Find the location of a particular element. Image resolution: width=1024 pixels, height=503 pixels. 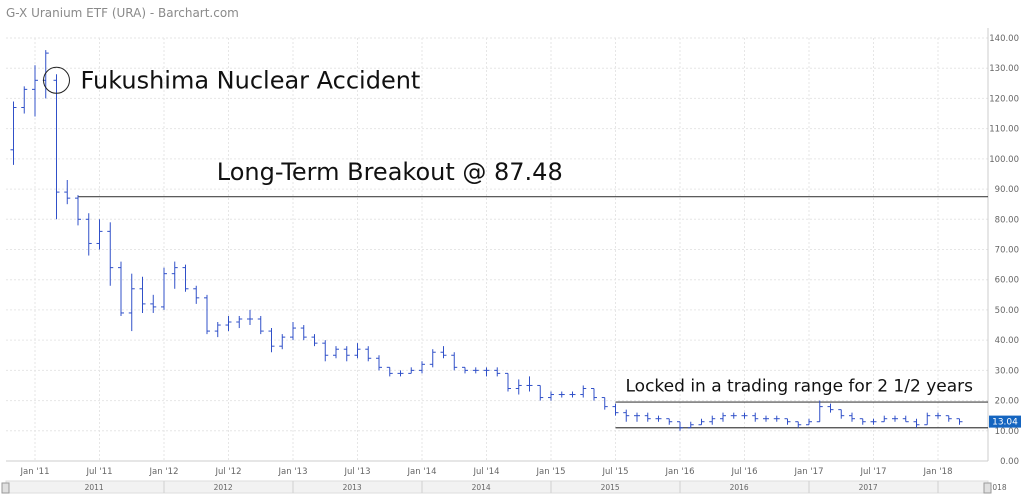

last-price-tag: 13.04 is located at coordinates (1005, 421).